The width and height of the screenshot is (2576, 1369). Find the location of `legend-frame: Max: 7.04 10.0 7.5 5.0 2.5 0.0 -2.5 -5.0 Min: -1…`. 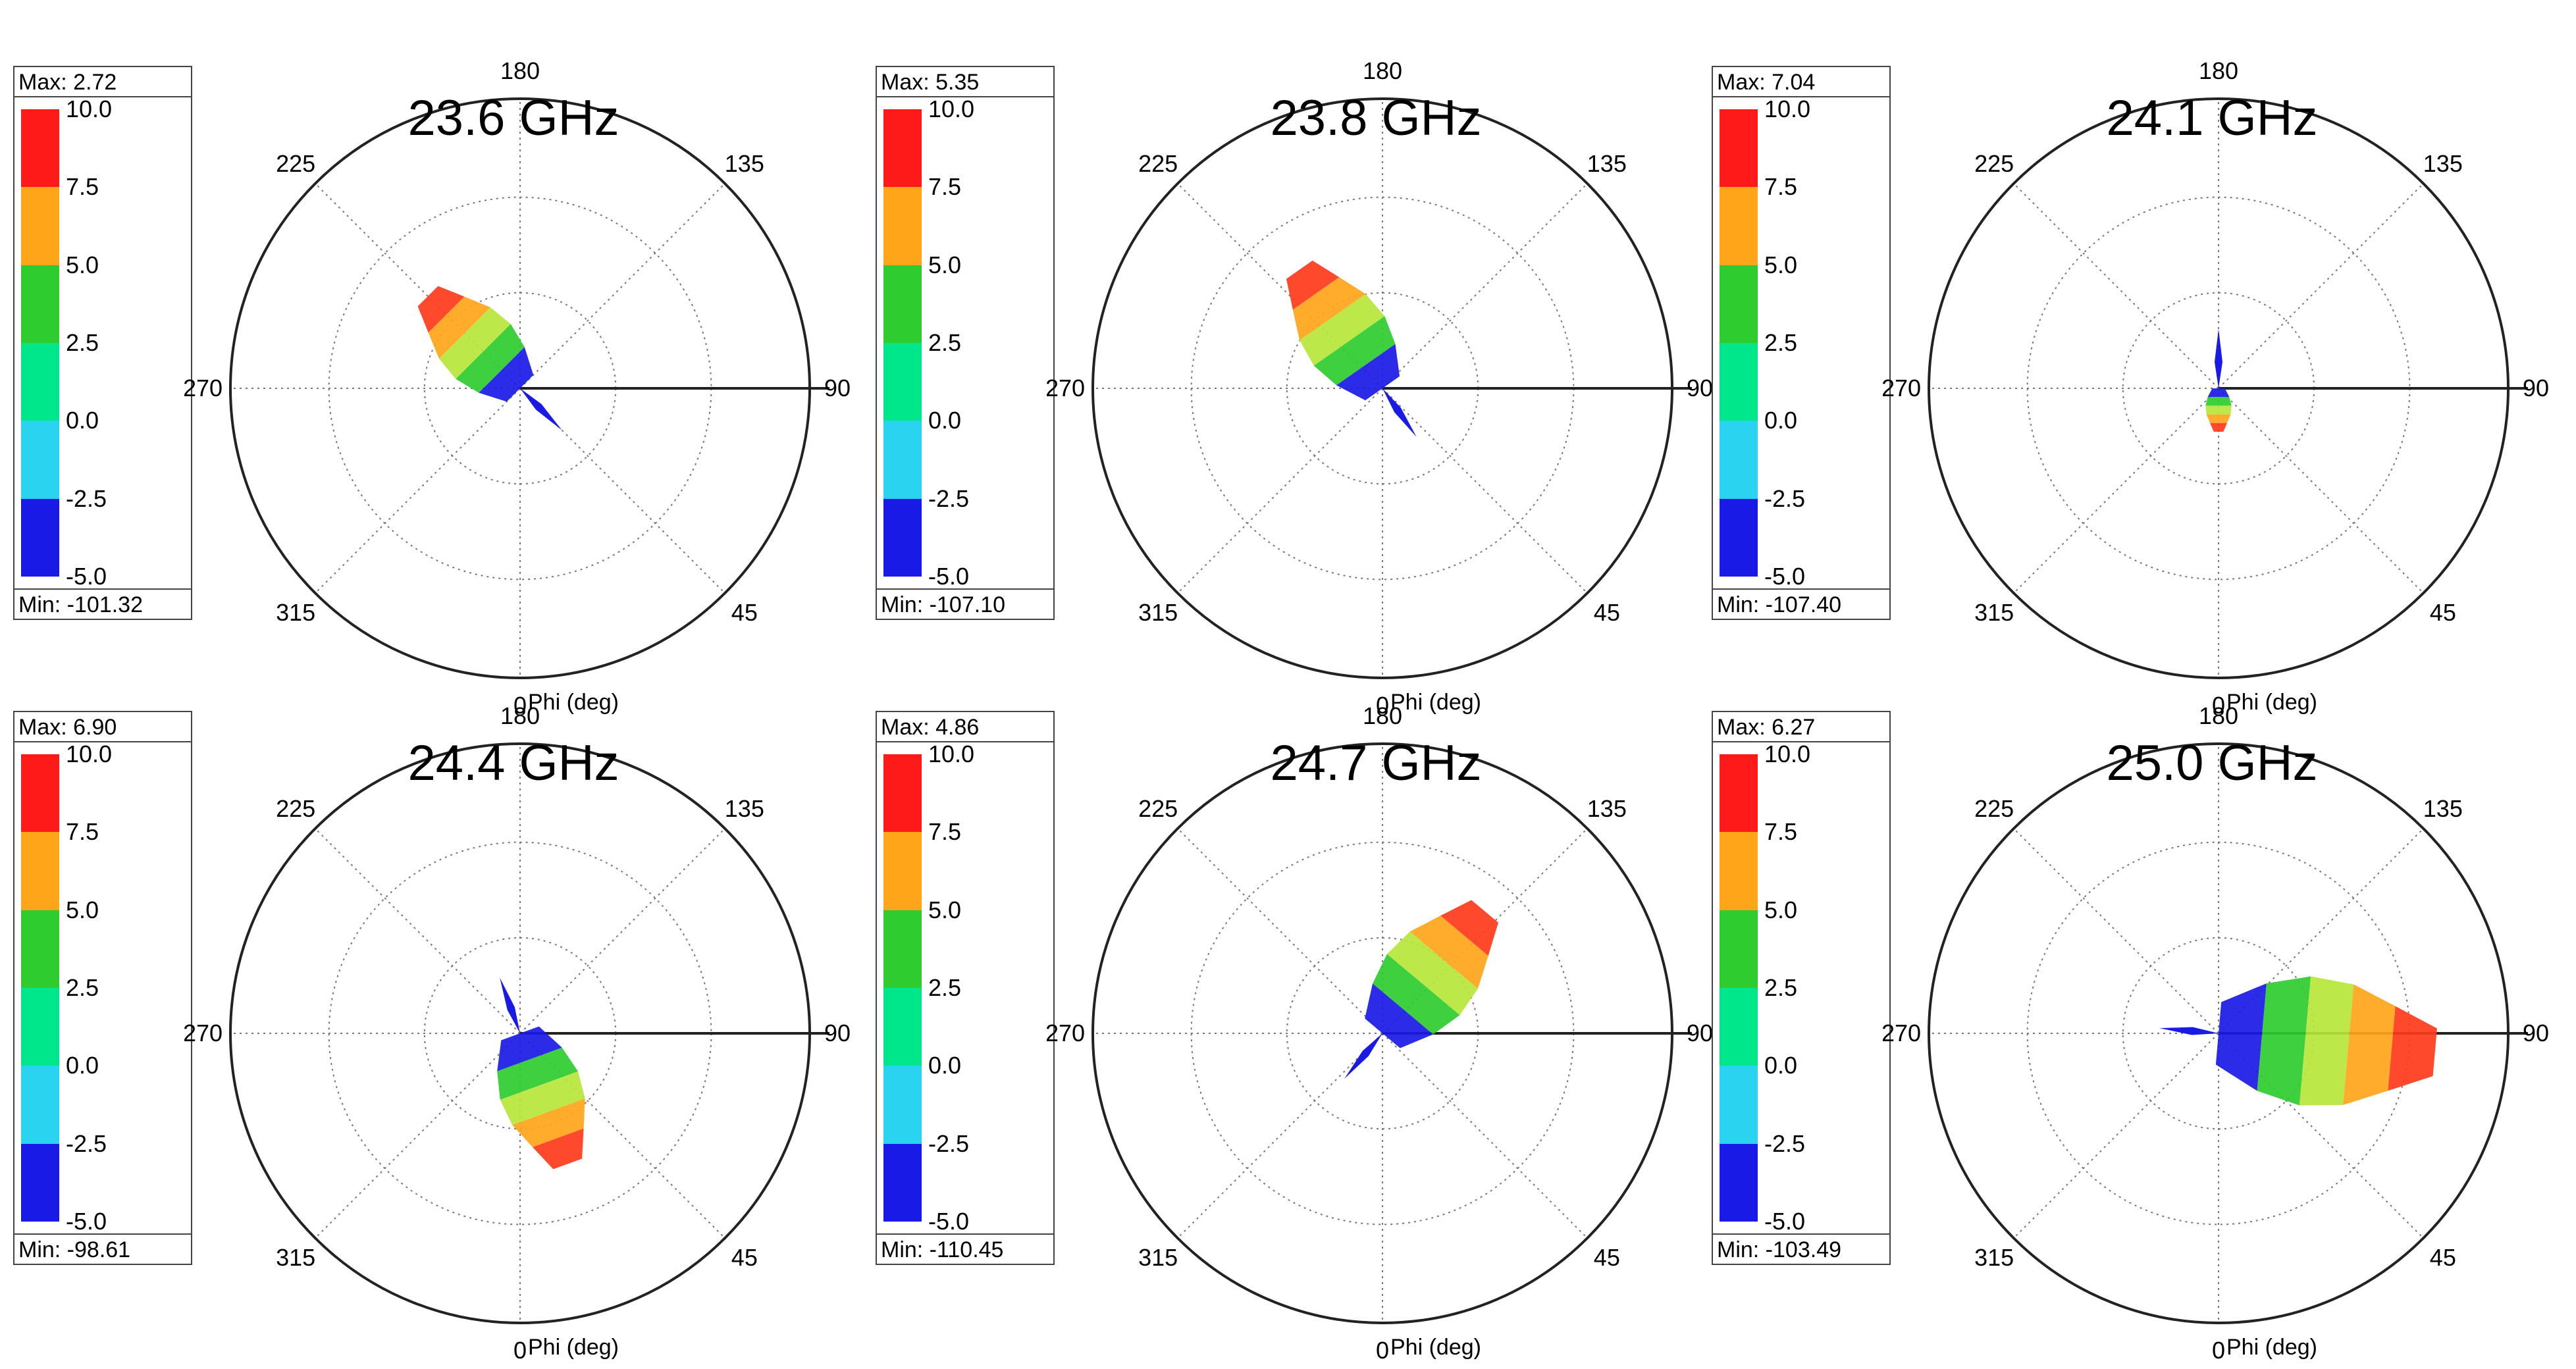

legend-frame: Max: 7.04 10.0 7.5 5.0 2.5 0.0 -2.5 -5.0 Min: -1… is located at coordinates (1801, 343).